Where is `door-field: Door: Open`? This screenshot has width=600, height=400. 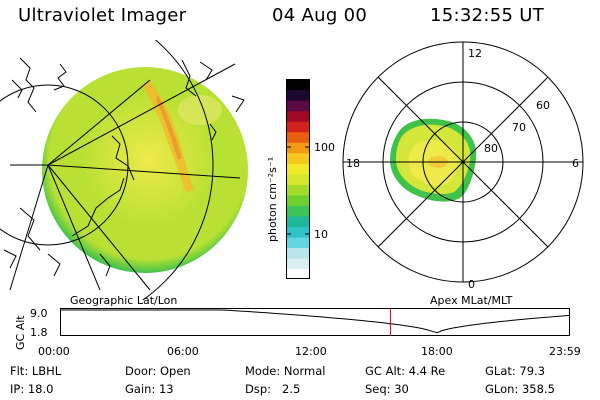 door-field: Door: Open is located at coordinates (158, 371).